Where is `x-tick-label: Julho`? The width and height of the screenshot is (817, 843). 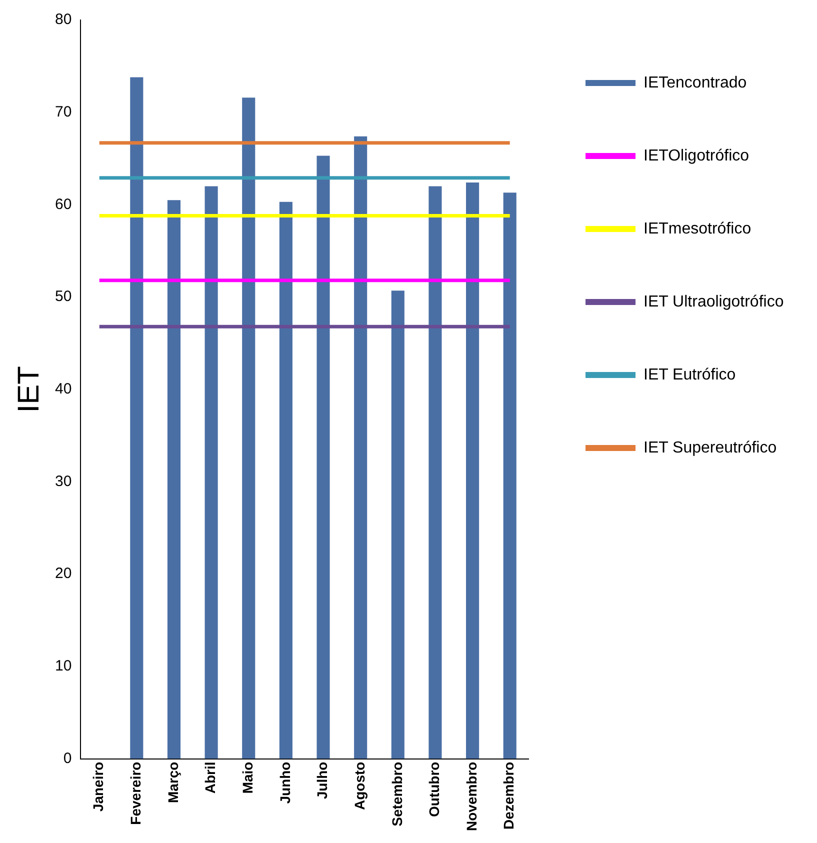
x-tick-label: Julho is located at coordinates (322, 781).